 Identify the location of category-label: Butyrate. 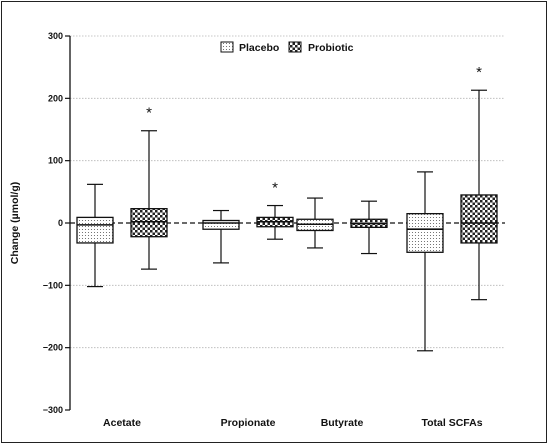
(342, 423).